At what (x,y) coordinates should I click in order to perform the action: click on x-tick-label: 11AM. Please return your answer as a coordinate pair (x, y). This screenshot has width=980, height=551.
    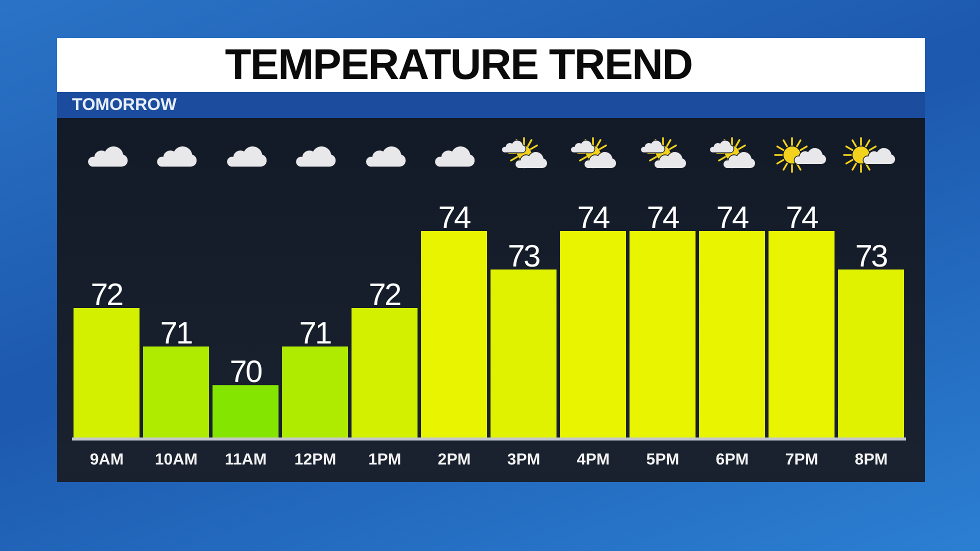
    Looking at the image, I should click on (245, 459).